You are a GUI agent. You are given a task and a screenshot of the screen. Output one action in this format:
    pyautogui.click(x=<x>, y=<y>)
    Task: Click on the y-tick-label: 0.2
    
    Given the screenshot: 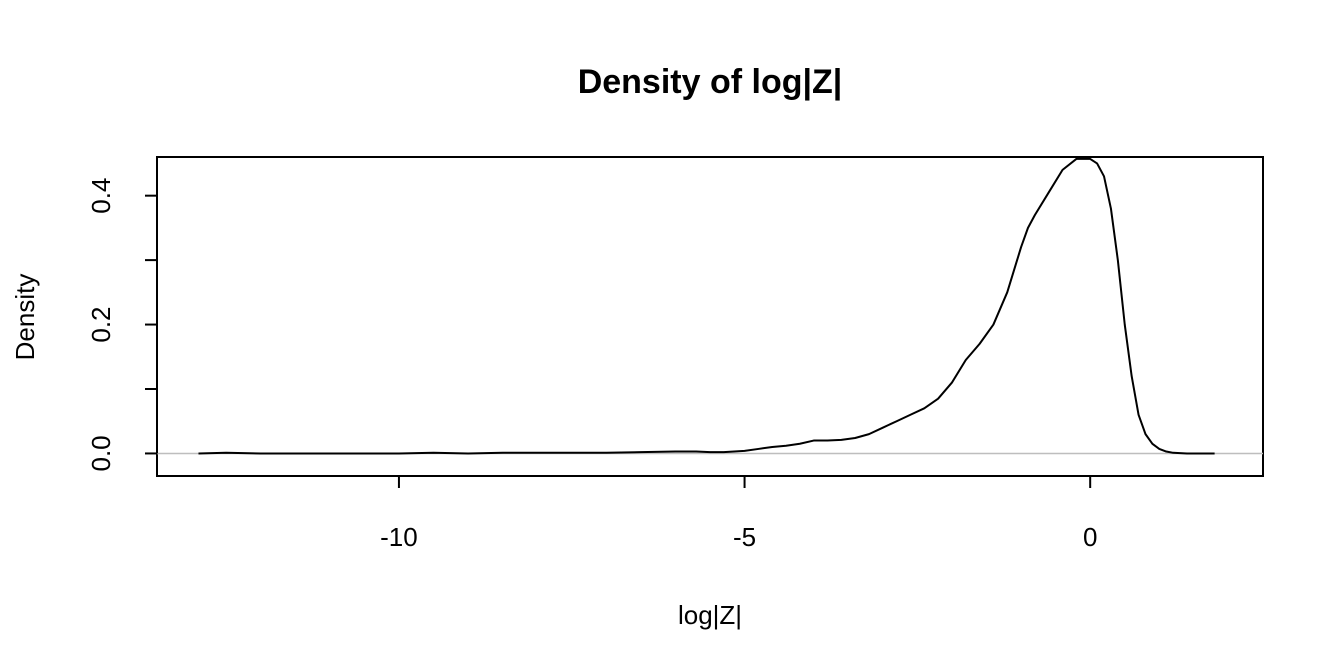 What is the action you would take?
    pyautogui.click(x=101, y=324)
    